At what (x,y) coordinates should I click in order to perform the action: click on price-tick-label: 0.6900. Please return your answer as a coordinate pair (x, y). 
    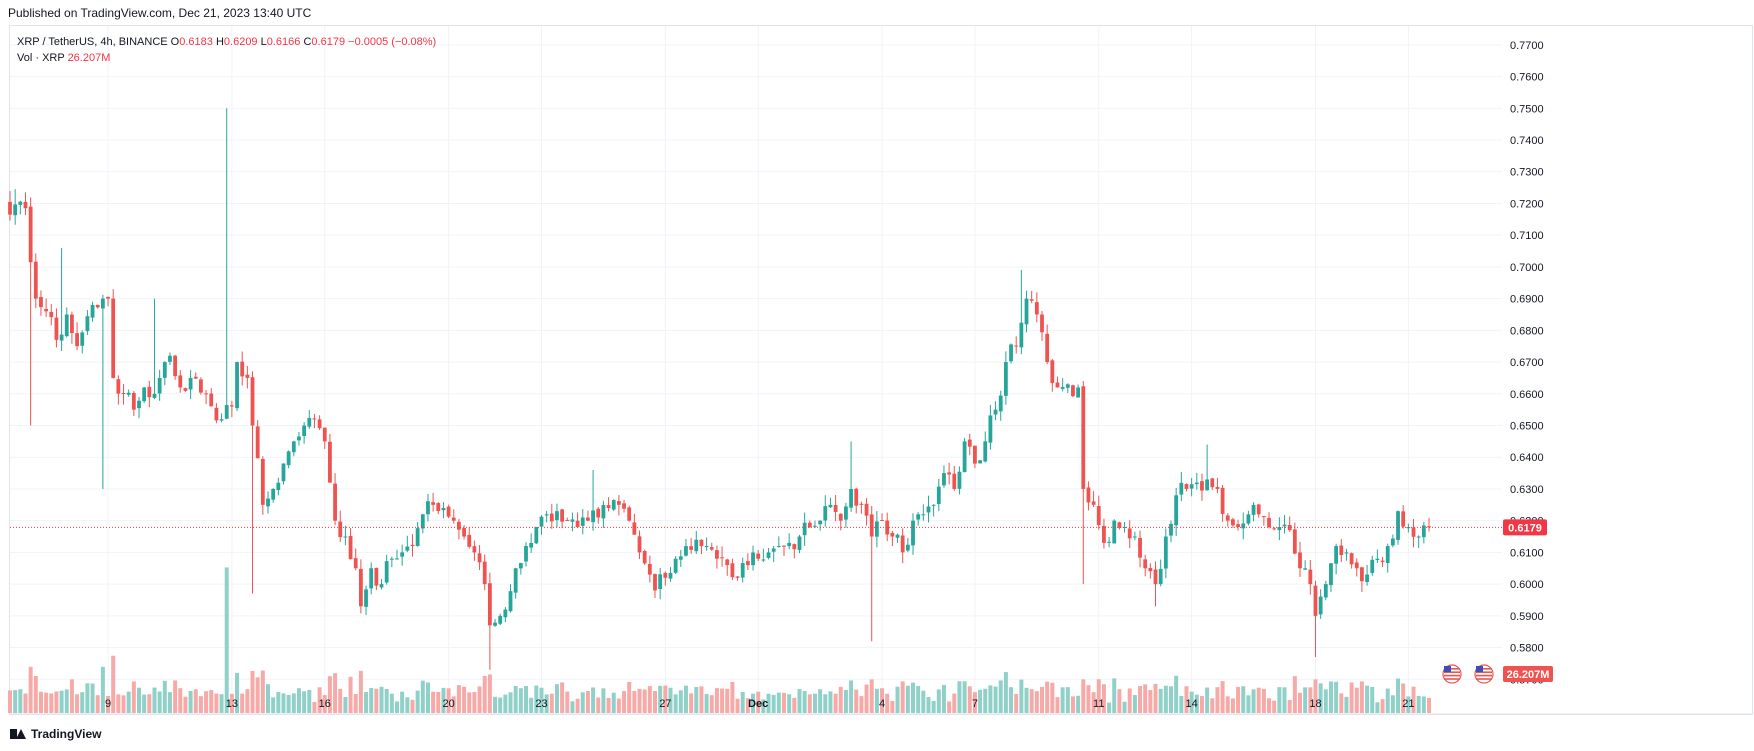
    Looking at the image, I should click on (1527, 300).